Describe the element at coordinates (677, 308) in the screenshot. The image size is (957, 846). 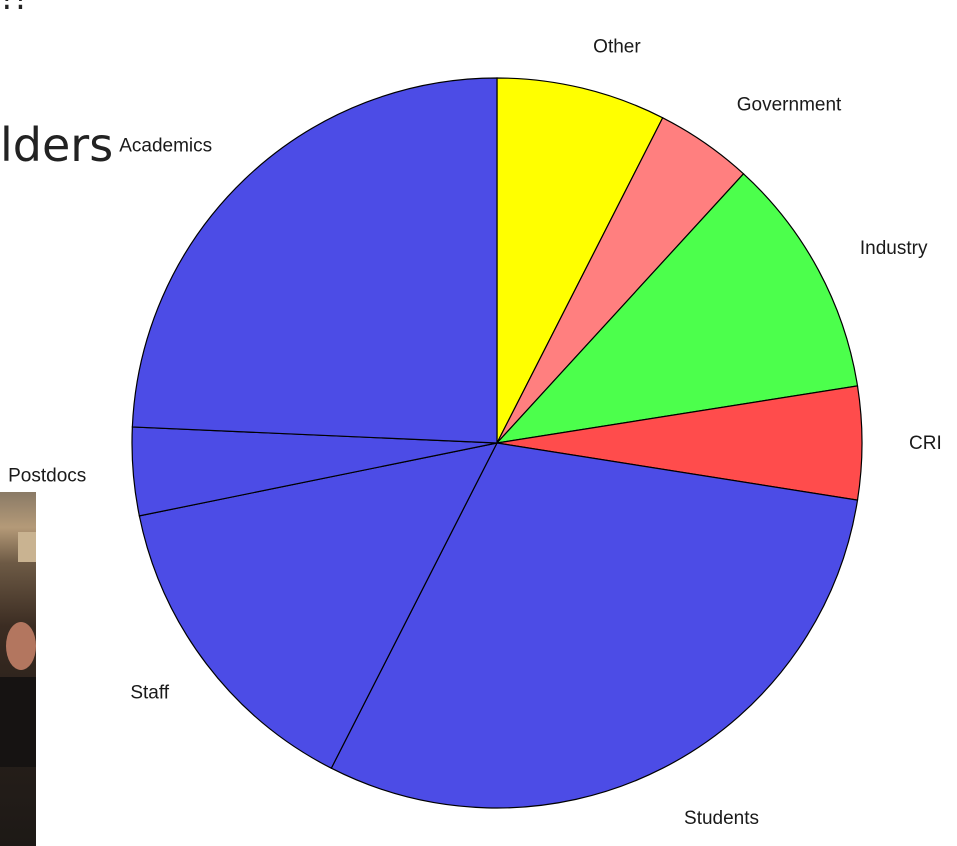
I see `pie-slice-industry` at that location.